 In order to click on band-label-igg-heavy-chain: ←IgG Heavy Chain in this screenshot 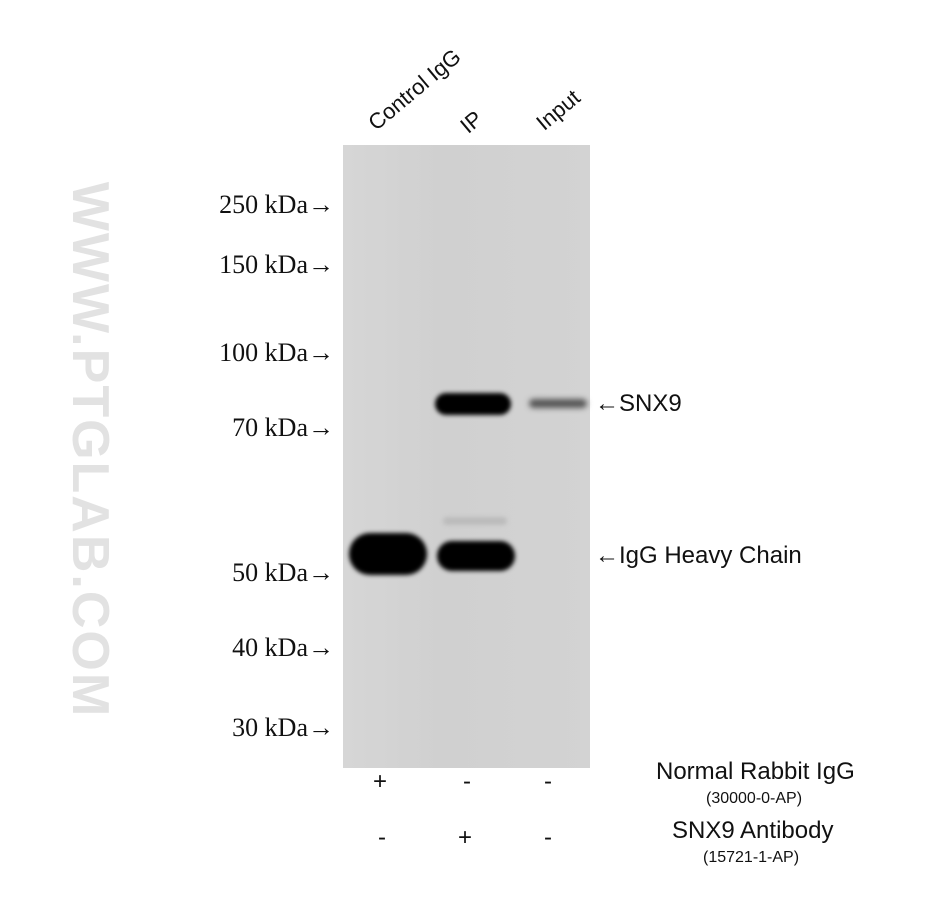, I will do `click(698, 555)`.